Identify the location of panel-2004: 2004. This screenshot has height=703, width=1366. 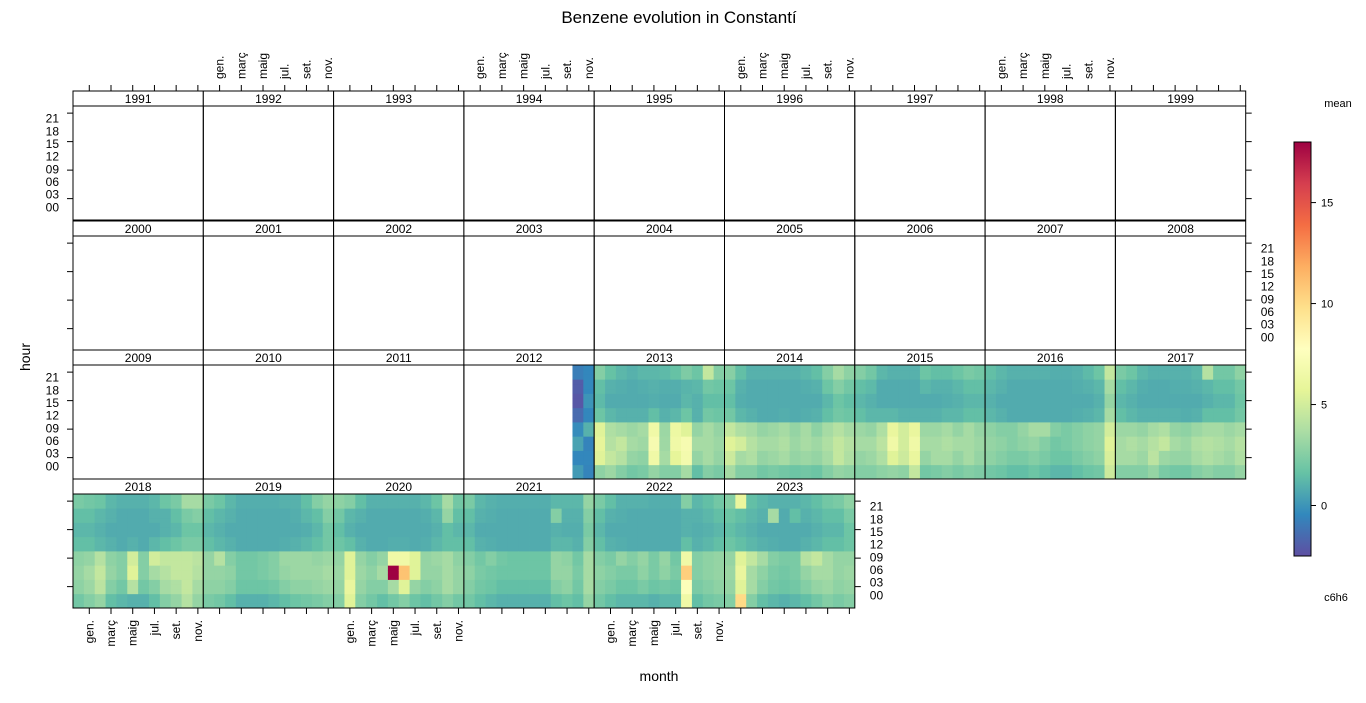
(659, 285).